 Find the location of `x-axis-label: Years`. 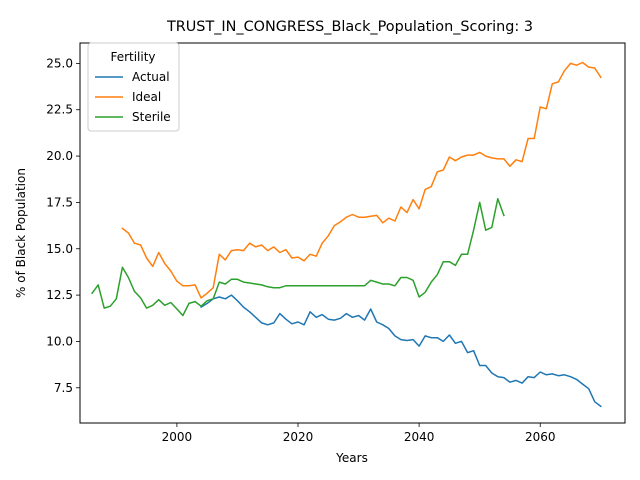

x-axis-label: Years is located at coordinates (351, 458).